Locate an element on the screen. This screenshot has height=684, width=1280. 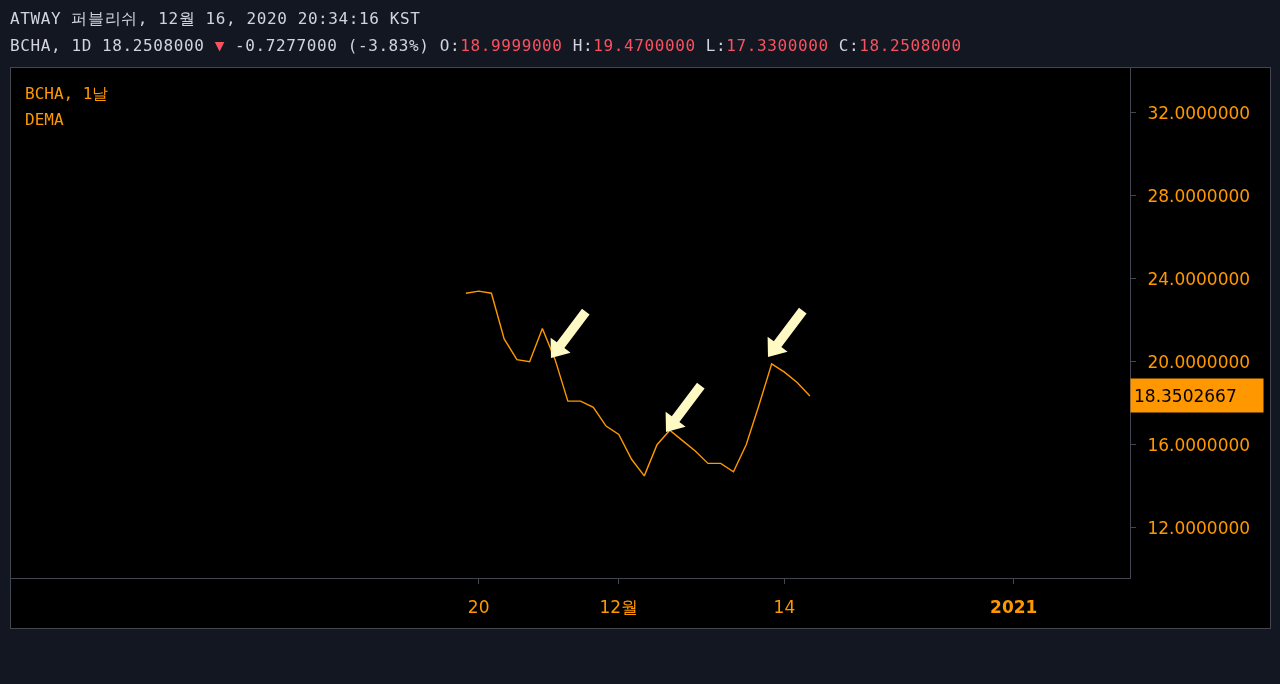
text: 18.3502667 is located at coordinates (1185, 395).